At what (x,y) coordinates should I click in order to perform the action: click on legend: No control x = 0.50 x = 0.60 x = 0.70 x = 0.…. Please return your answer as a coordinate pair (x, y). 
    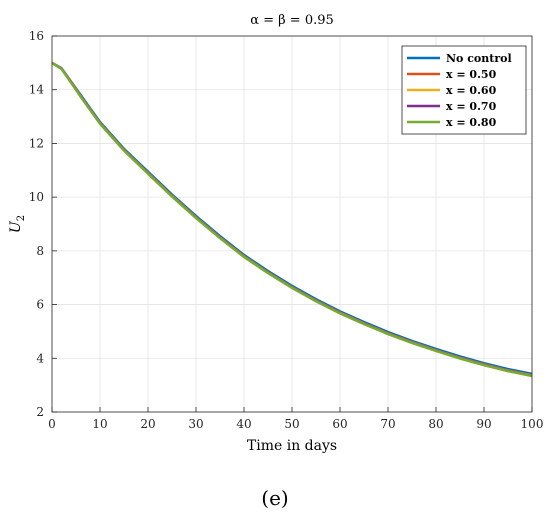
    Looking at the image, I should click on (464, 90).